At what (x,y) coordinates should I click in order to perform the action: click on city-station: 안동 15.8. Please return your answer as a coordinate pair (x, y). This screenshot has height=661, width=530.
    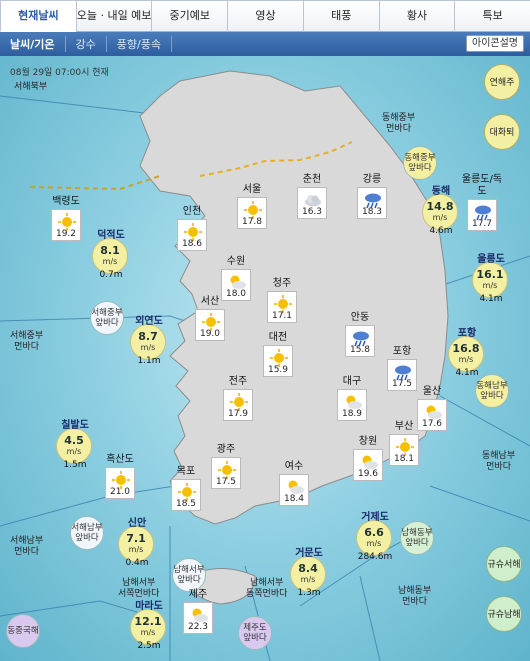
    Looking at the image, I should click on (360, 334).